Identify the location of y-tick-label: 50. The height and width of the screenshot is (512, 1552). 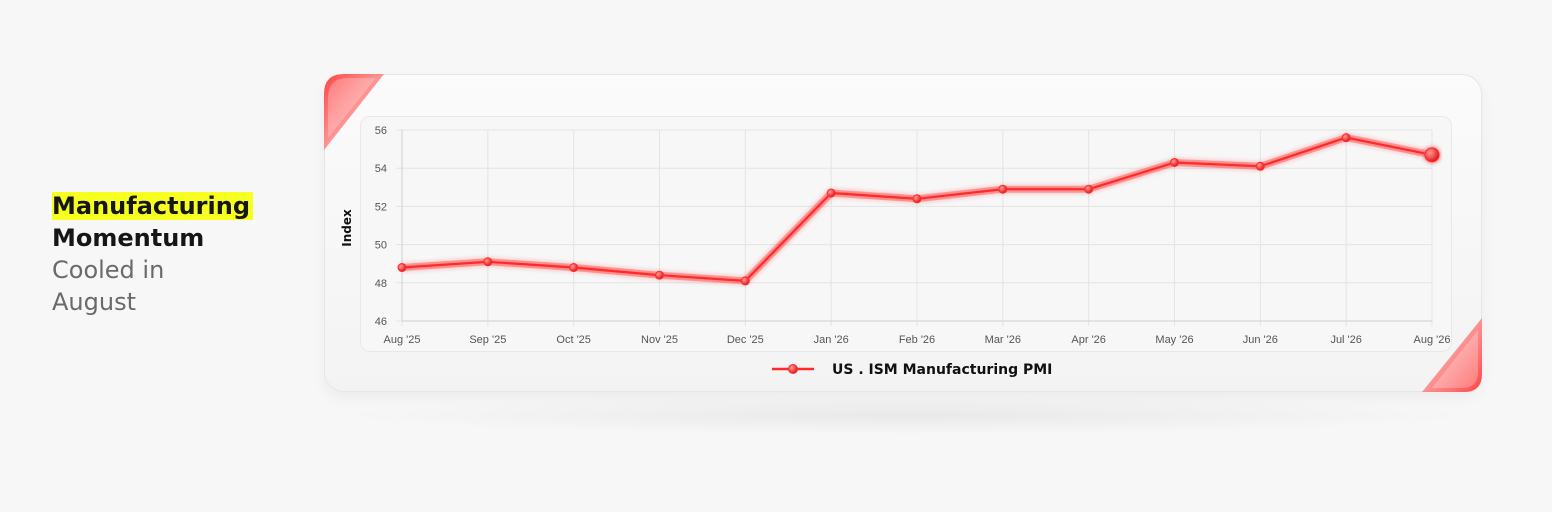
(381, 246).